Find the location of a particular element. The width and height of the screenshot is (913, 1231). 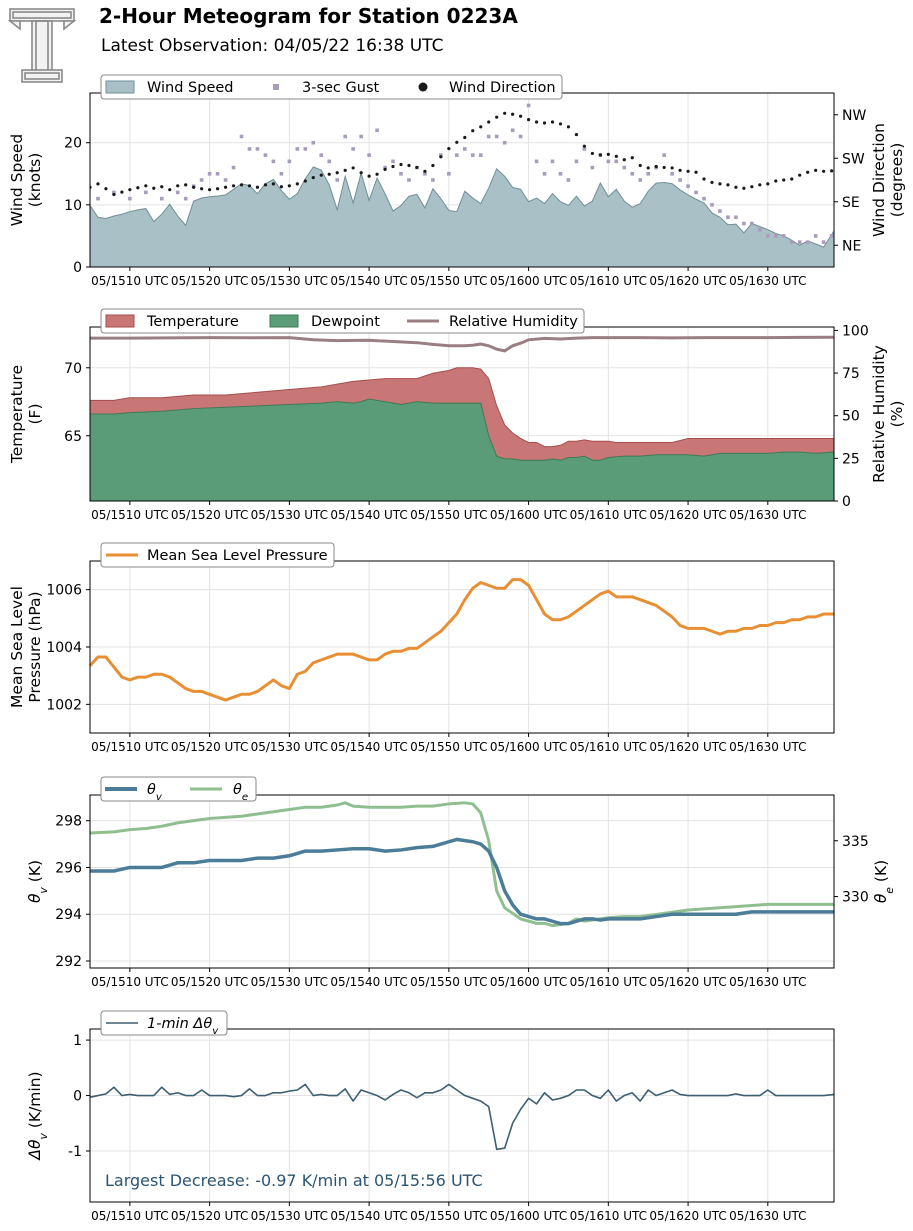

legend-label: Temperature is located at coordinates (192, 322).